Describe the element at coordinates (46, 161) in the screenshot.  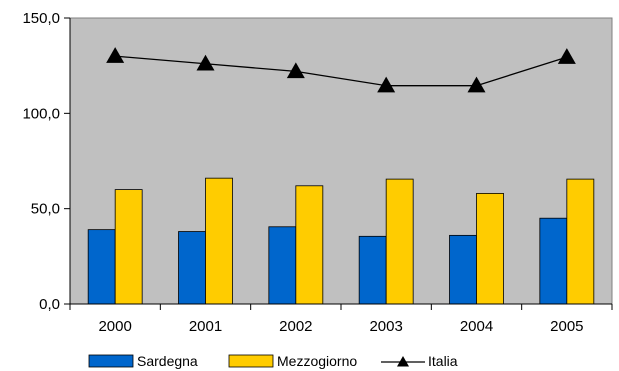
I see `y-axis-ticks: 0,0 50,0 100,0 150,0` at that location.